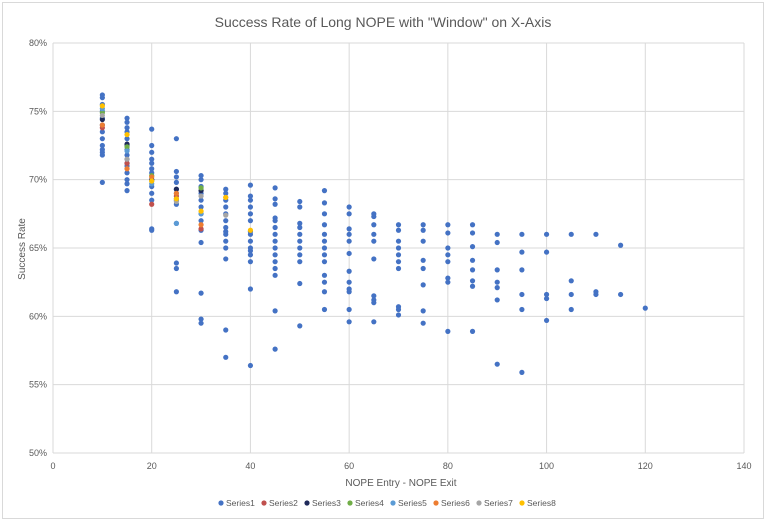  What do you see at coordinates (412, 503) in the screenshot?
I see `legend-label: Series5` at bounding box center [412, 503].